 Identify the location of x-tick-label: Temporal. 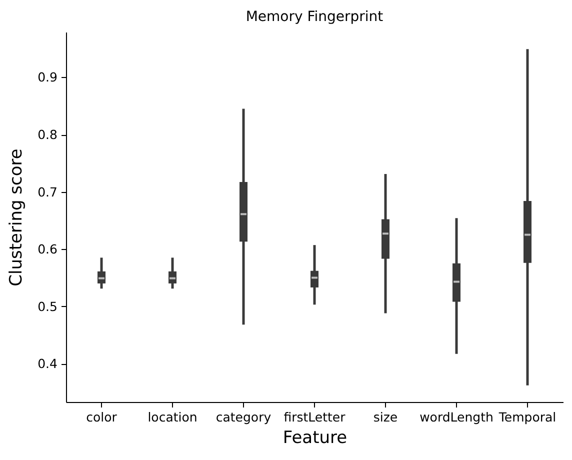
(527, 417).